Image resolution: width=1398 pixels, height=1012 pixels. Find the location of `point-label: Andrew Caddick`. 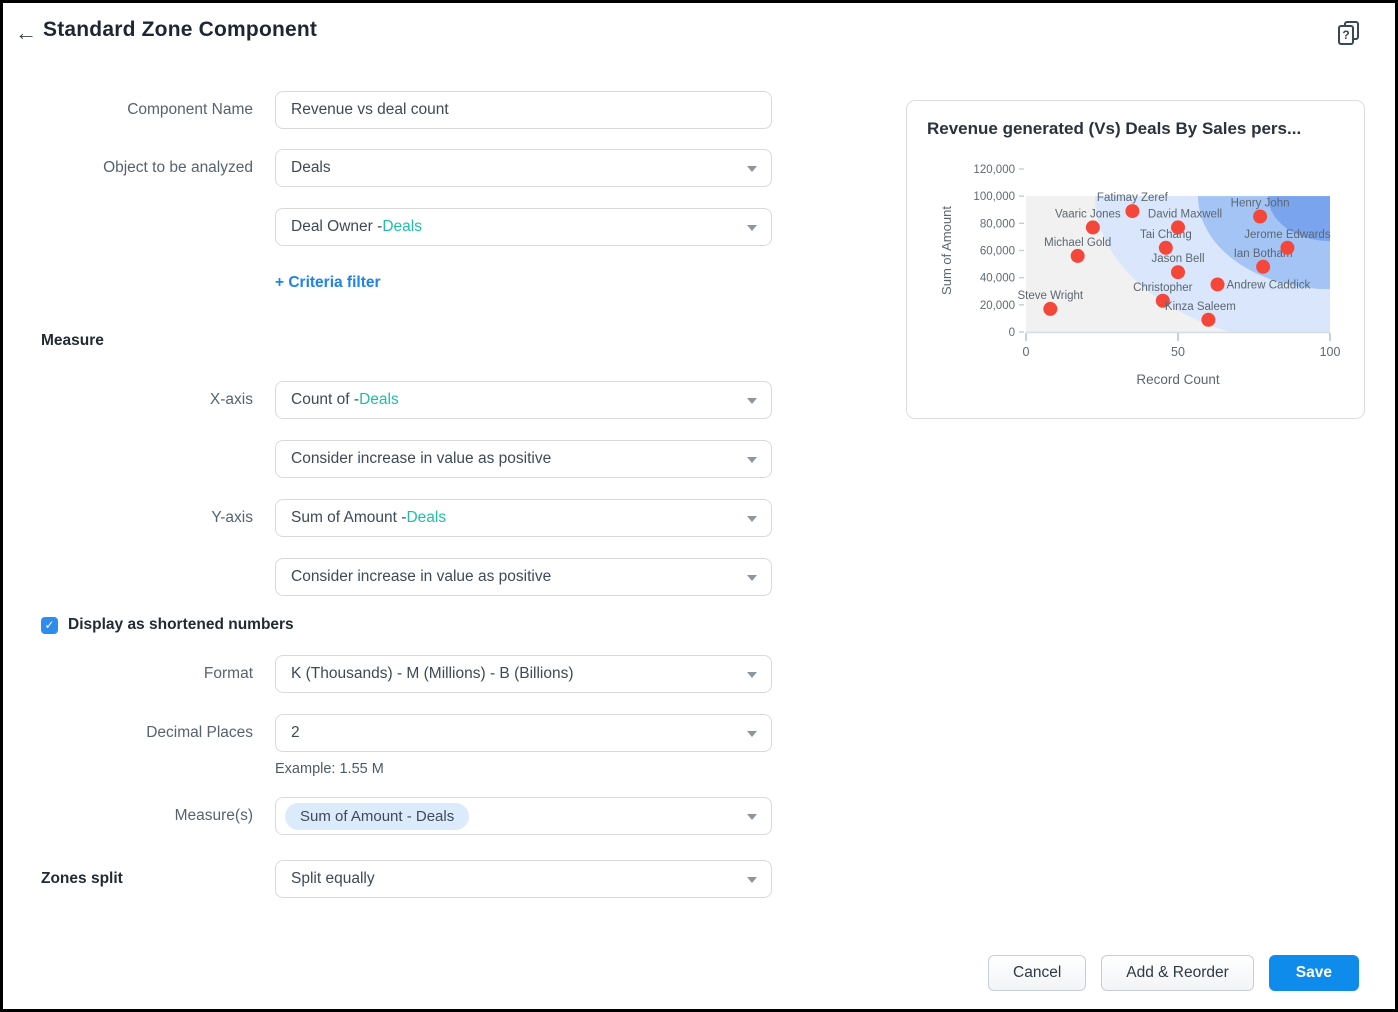

point-label: Andrew Caddick is located at coordinates (1269, 285).